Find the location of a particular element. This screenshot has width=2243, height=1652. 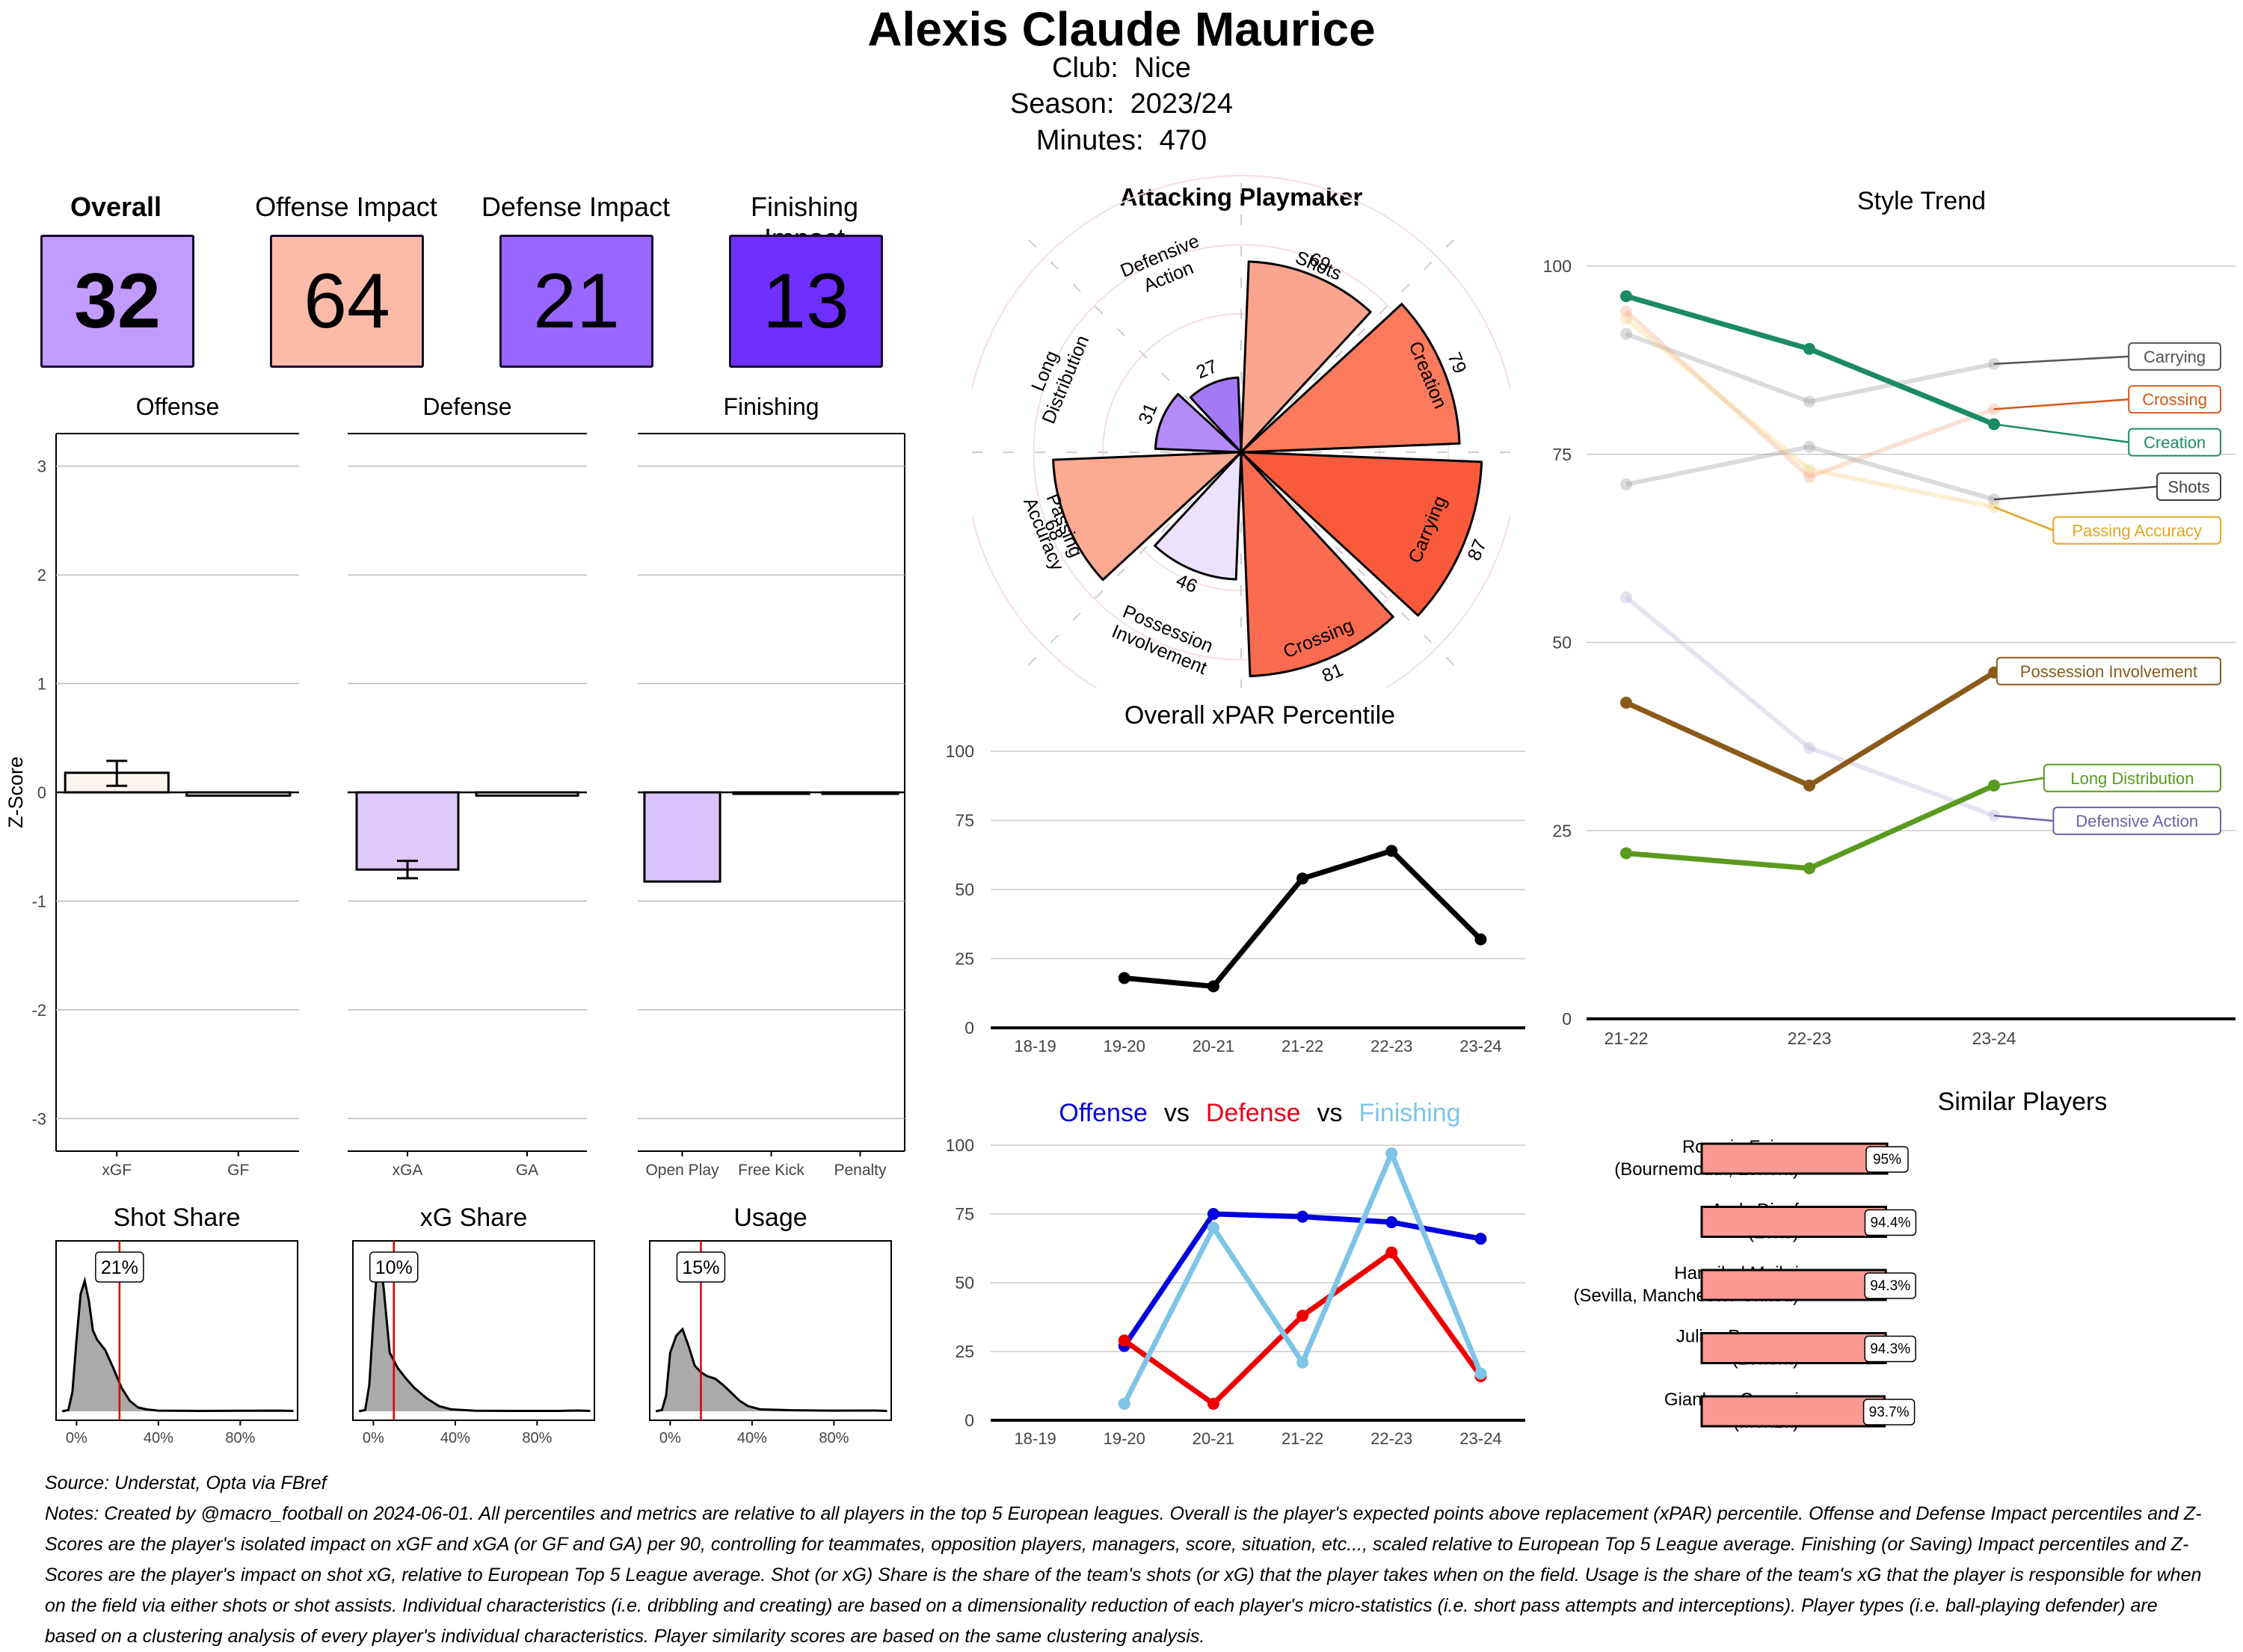

season-line: Season: 2023/24 is located at coordinates (1121, 104).